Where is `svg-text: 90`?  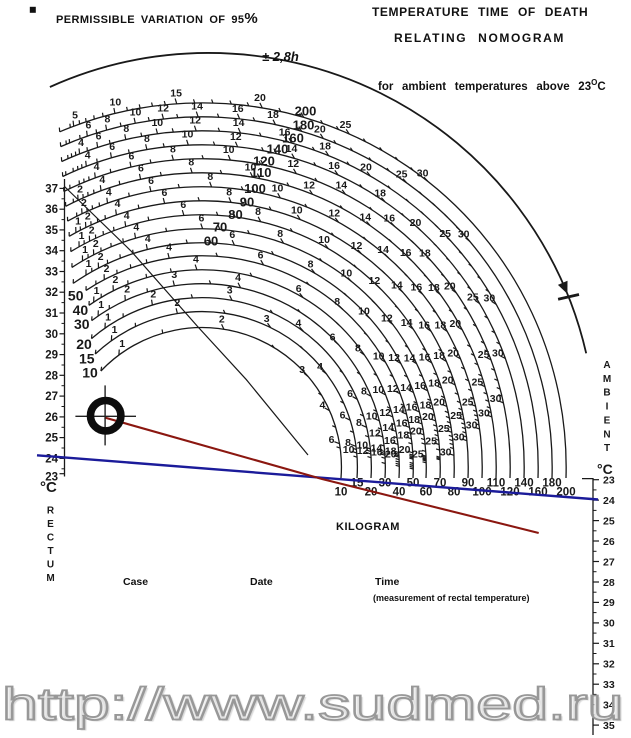
svg-text: 90 is located at coordinates (247, 202).